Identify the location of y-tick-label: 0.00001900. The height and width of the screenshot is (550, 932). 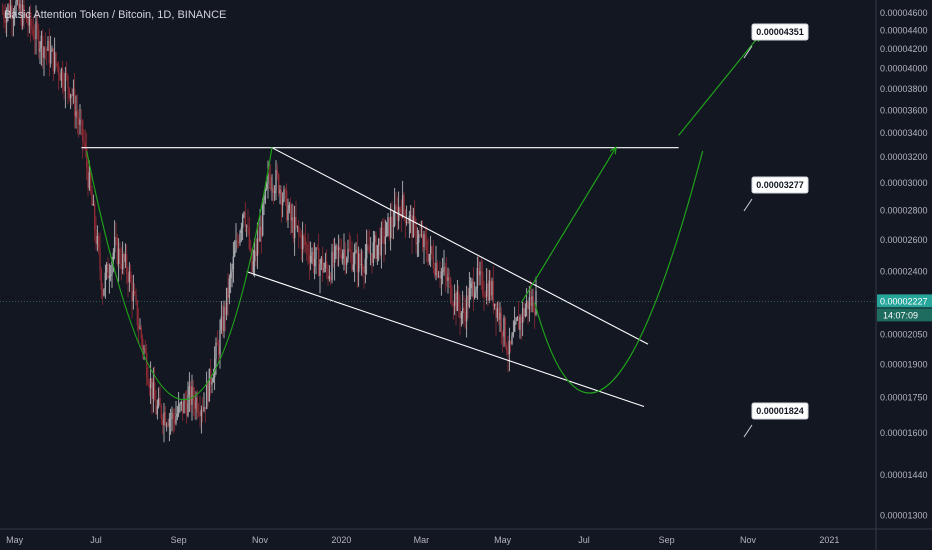
(904, 365).